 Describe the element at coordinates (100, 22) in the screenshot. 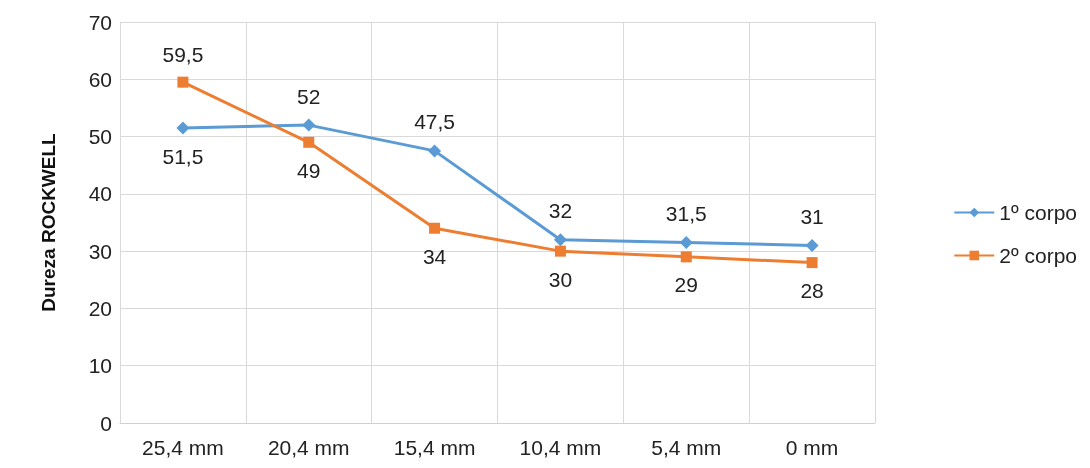

I see `y-tick-label: 70` at that location.